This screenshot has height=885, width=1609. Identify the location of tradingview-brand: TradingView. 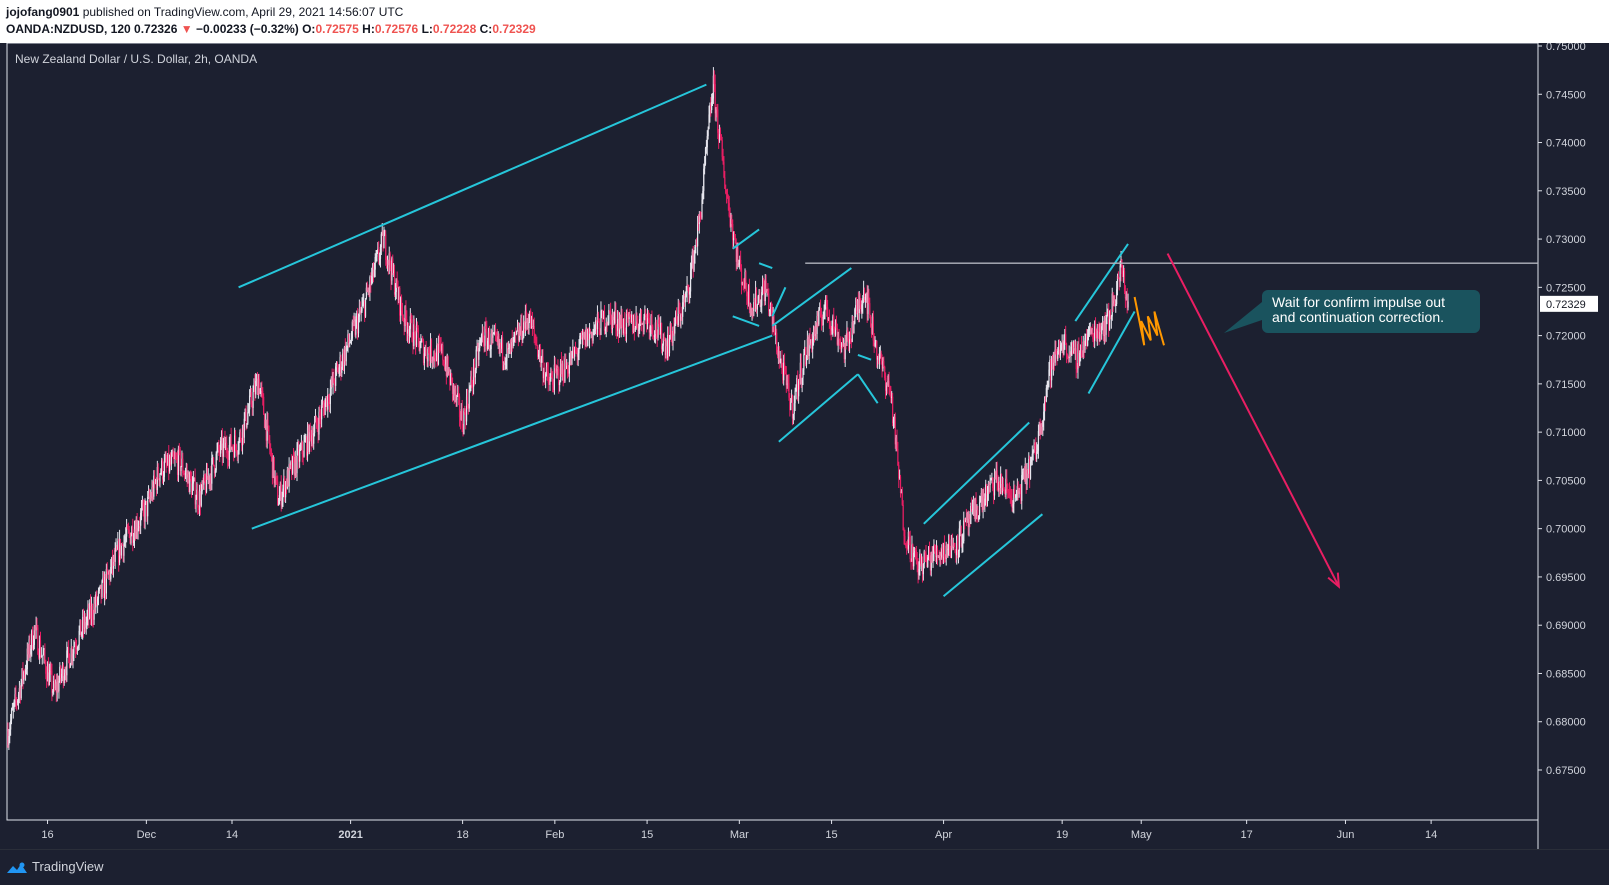
(55, 867).